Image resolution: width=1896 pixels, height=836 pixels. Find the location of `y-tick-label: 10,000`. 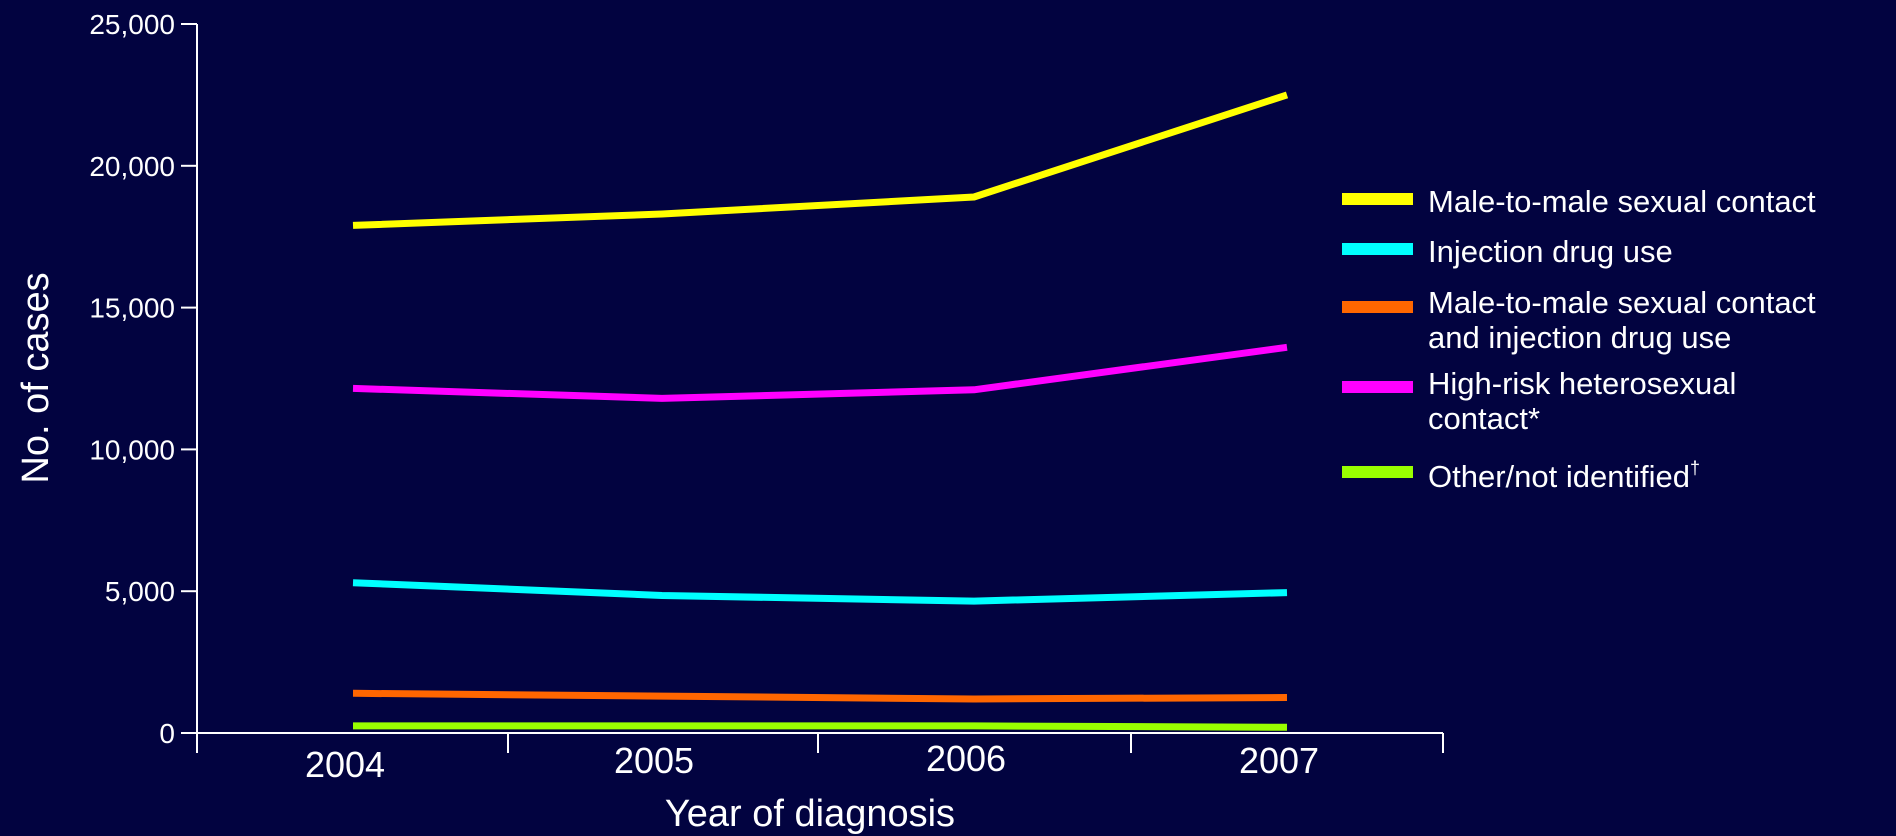

y-tick-label: 10,000 is located at coordinates (132, 449).